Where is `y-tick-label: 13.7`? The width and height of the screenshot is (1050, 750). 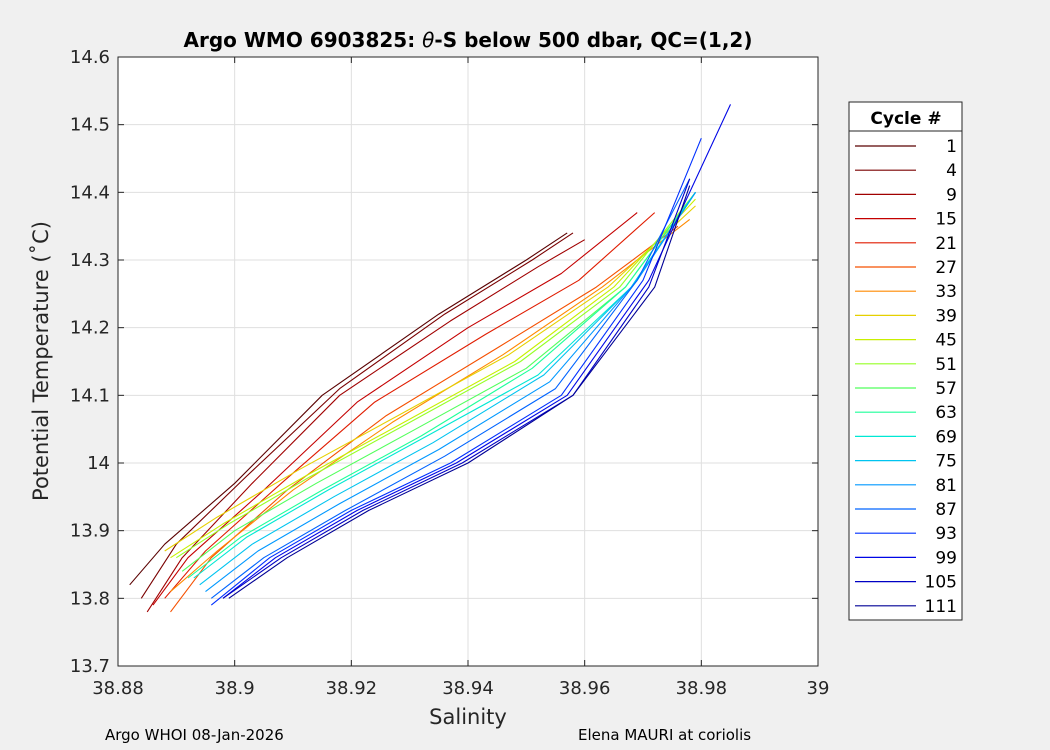 y-tick-label: 13.7 is located at coordinates (90, 666).